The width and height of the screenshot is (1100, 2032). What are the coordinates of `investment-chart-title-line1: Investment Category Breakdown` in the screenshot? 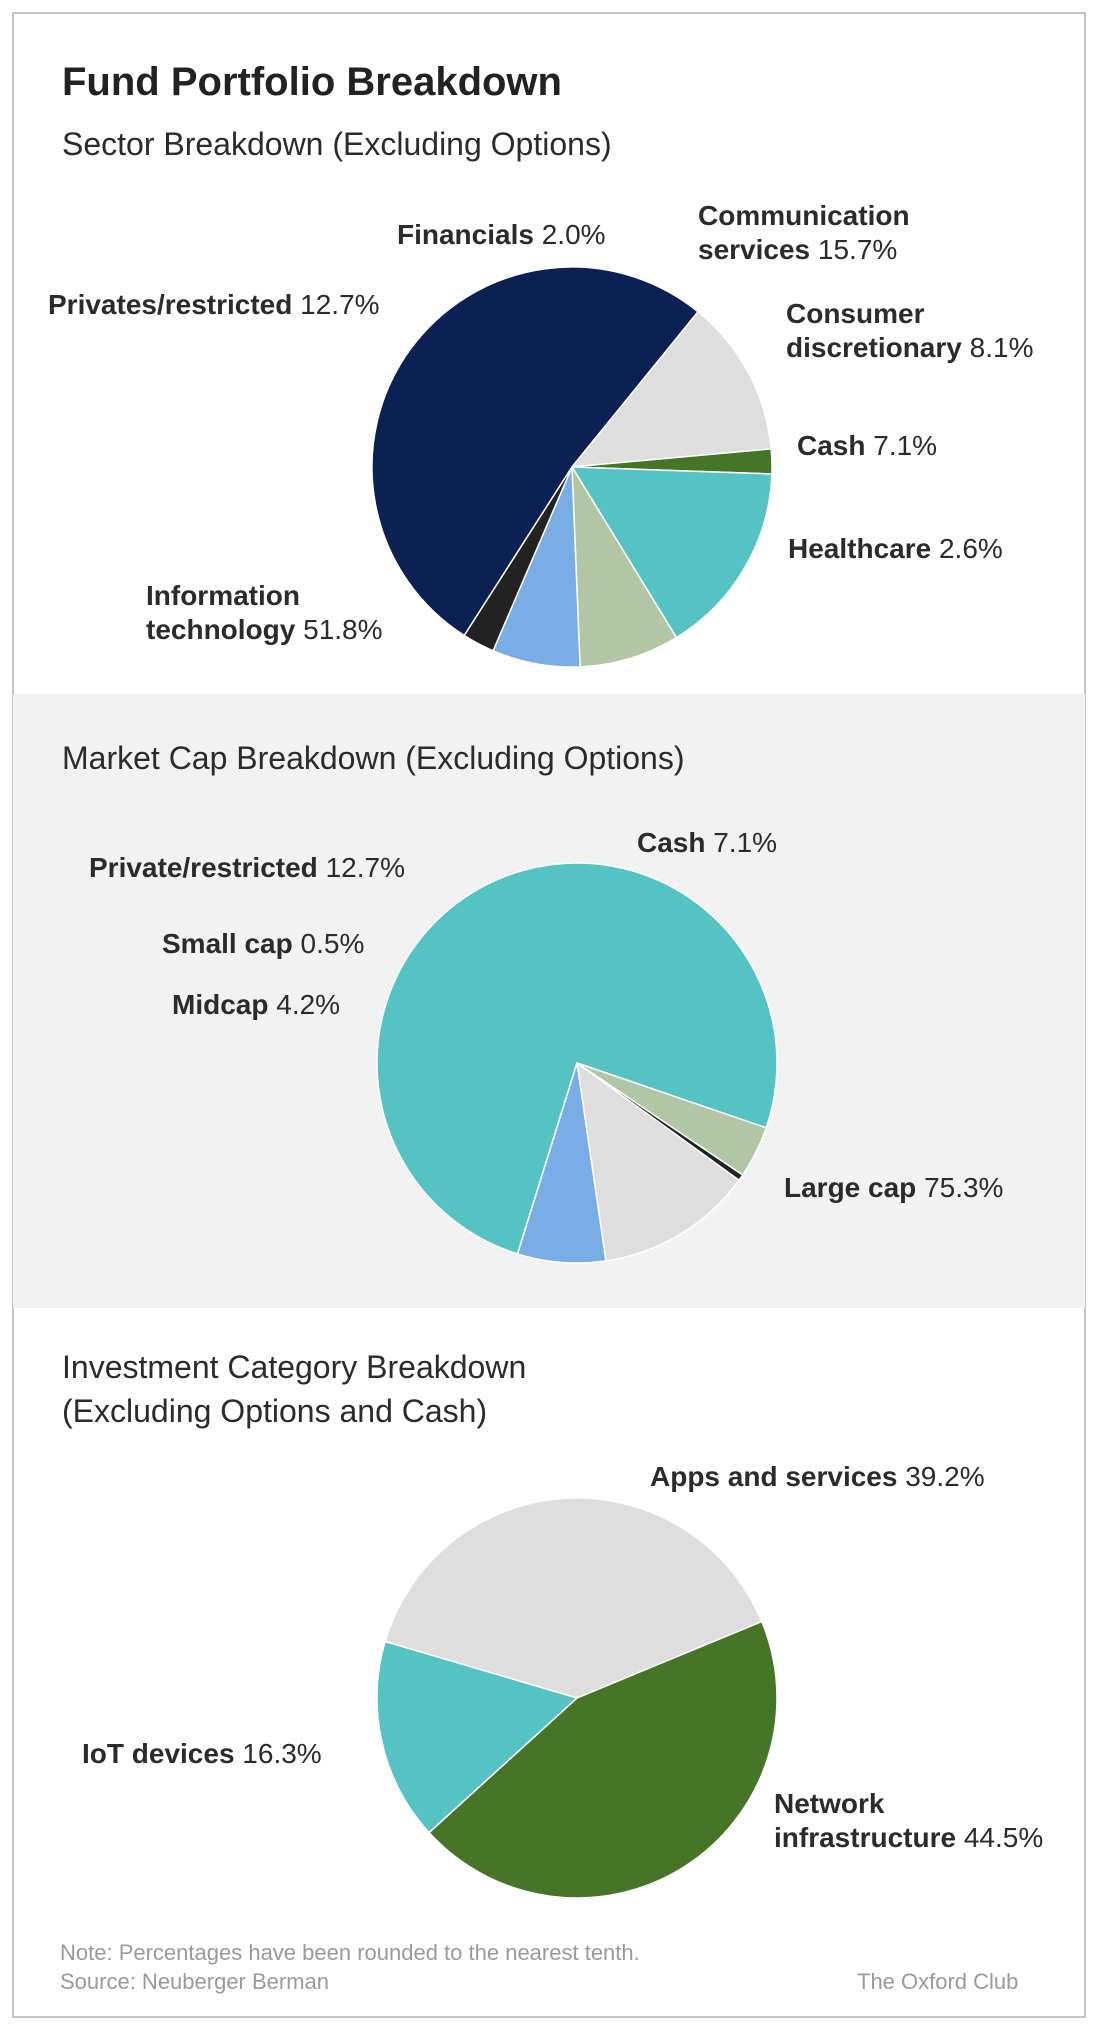 It's located at (294, 1367).